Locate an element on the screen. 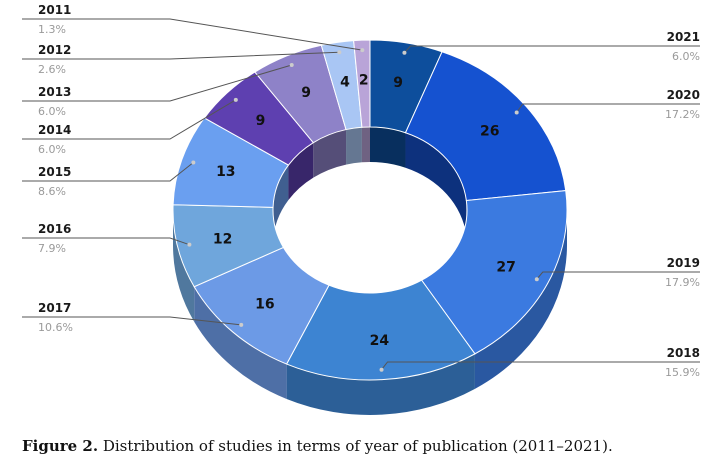  leader-2018 is located at coordinates (540, 365).